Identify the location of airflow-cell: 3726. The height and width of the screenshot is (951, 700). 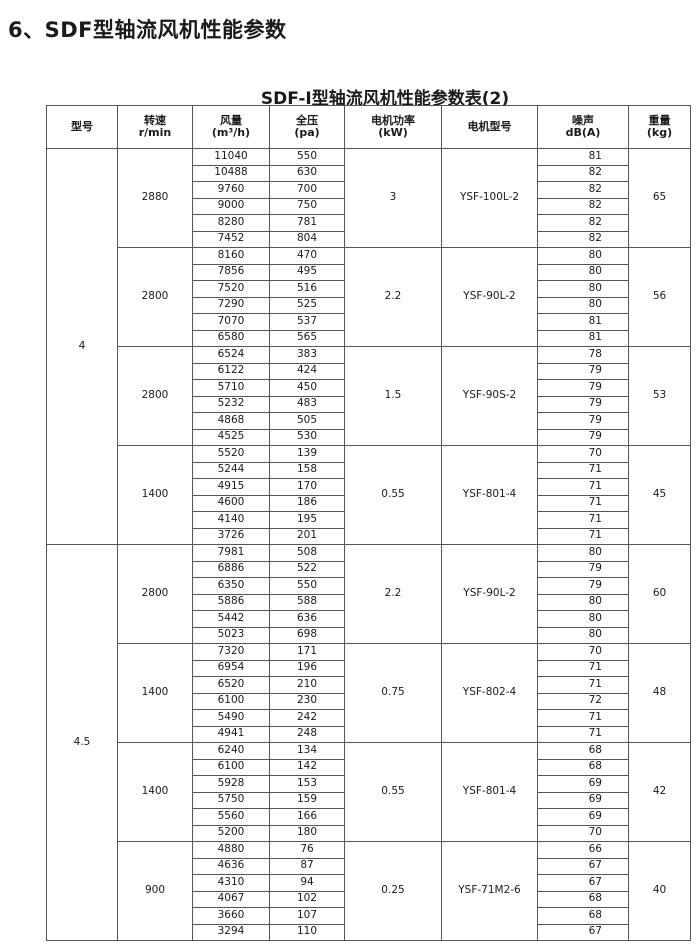
(231, 536).